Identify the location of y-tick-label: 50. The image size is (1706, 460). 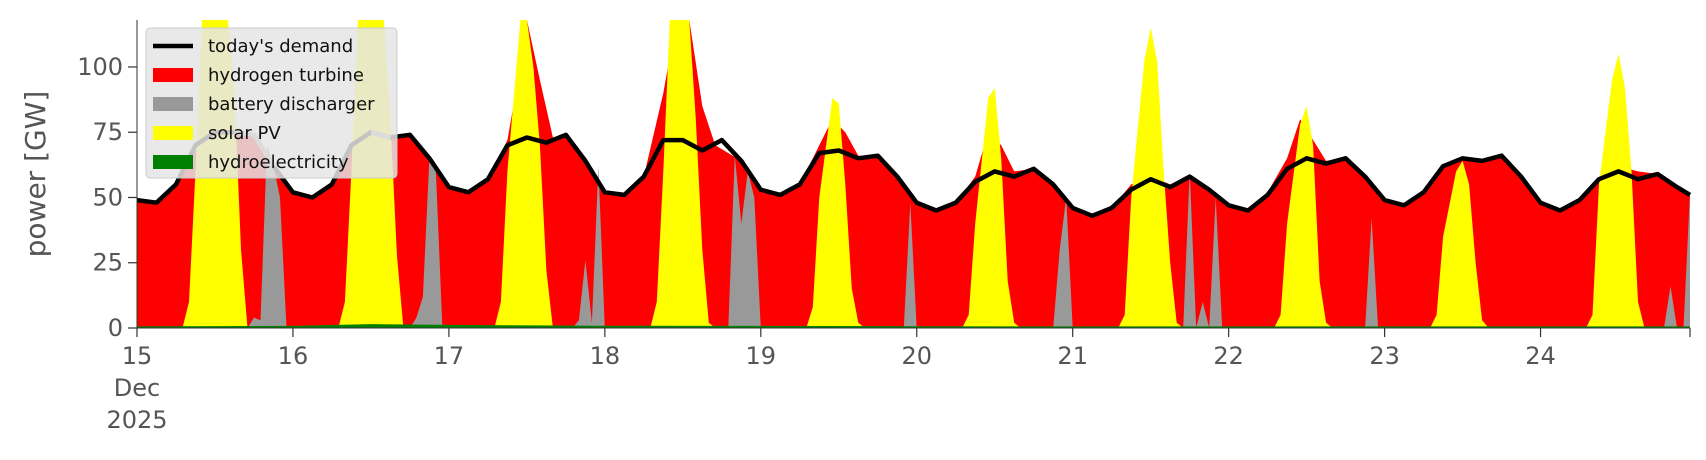
(107, 197).